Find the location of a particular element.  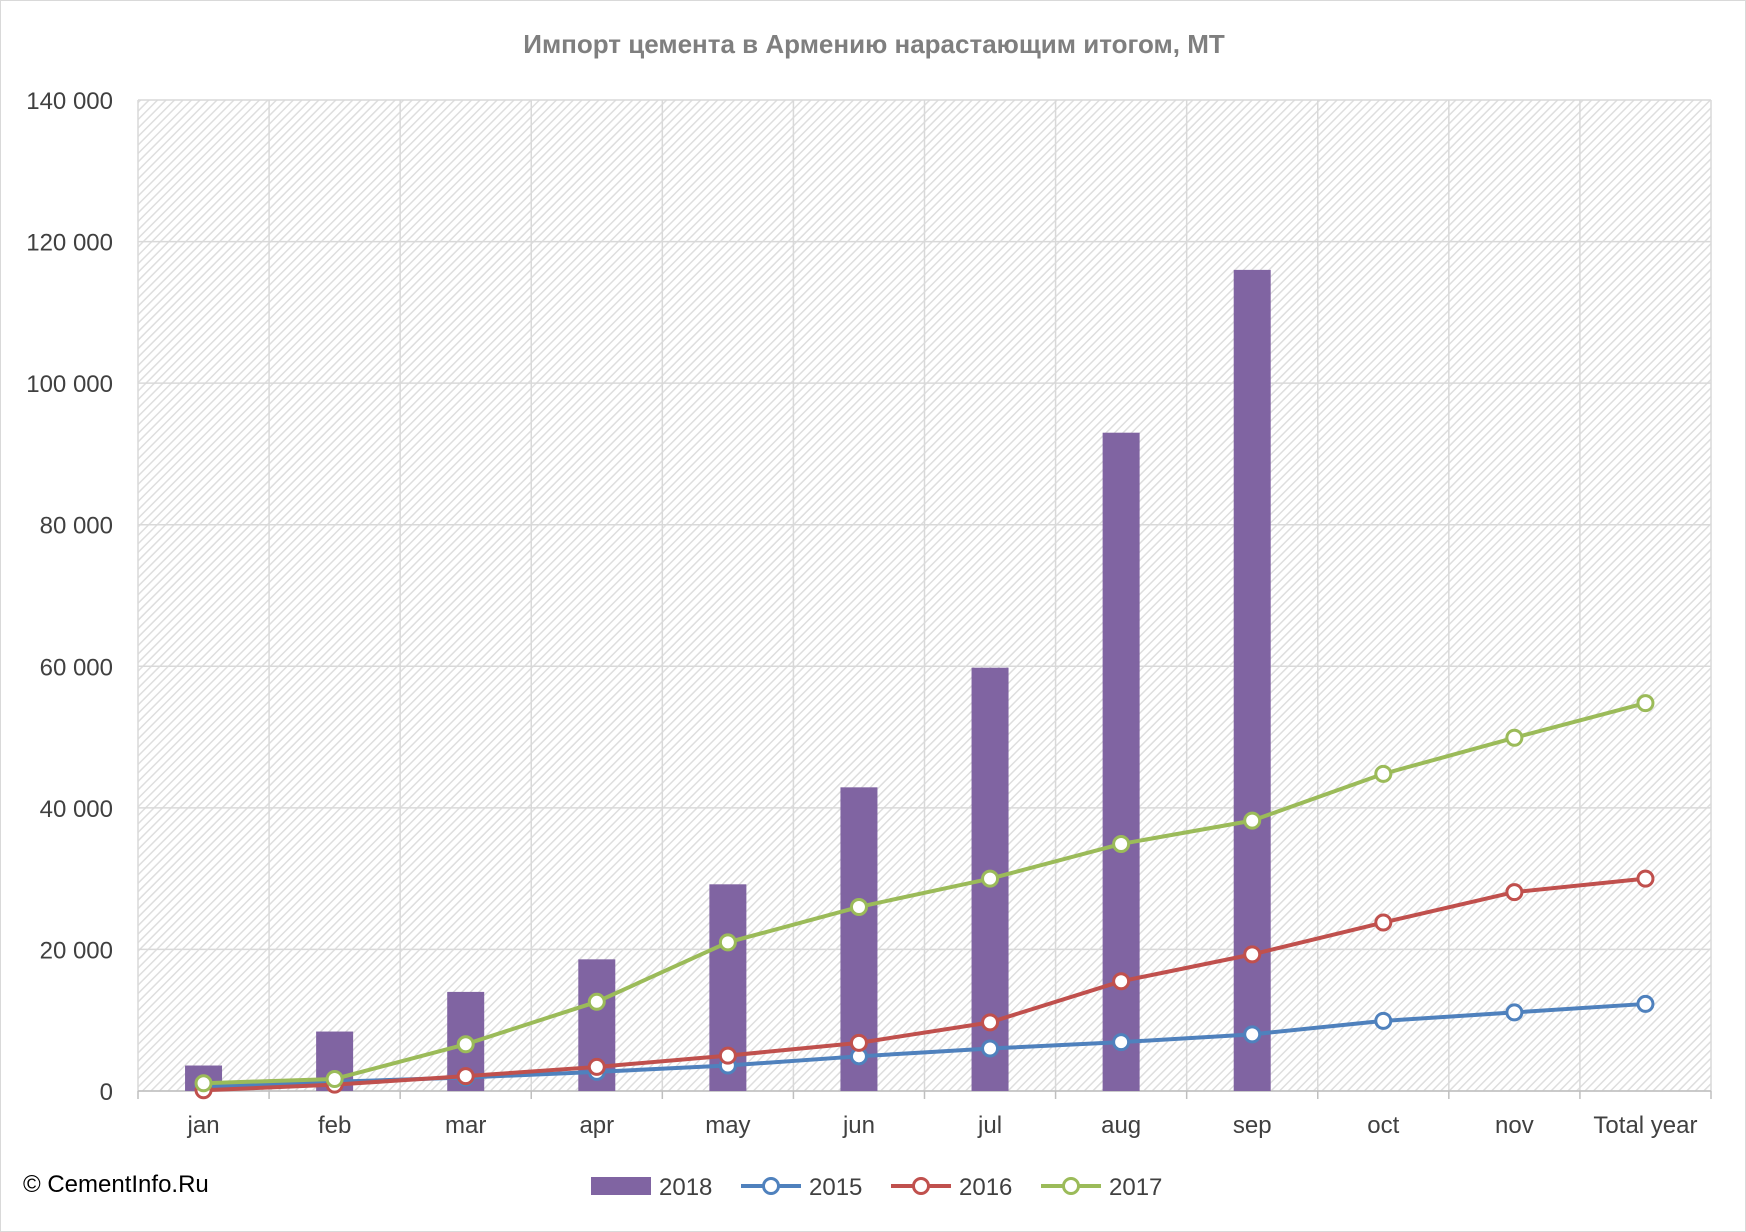

copyright-text: © CementInfo.Ru is located at coordinates (116, 1184).